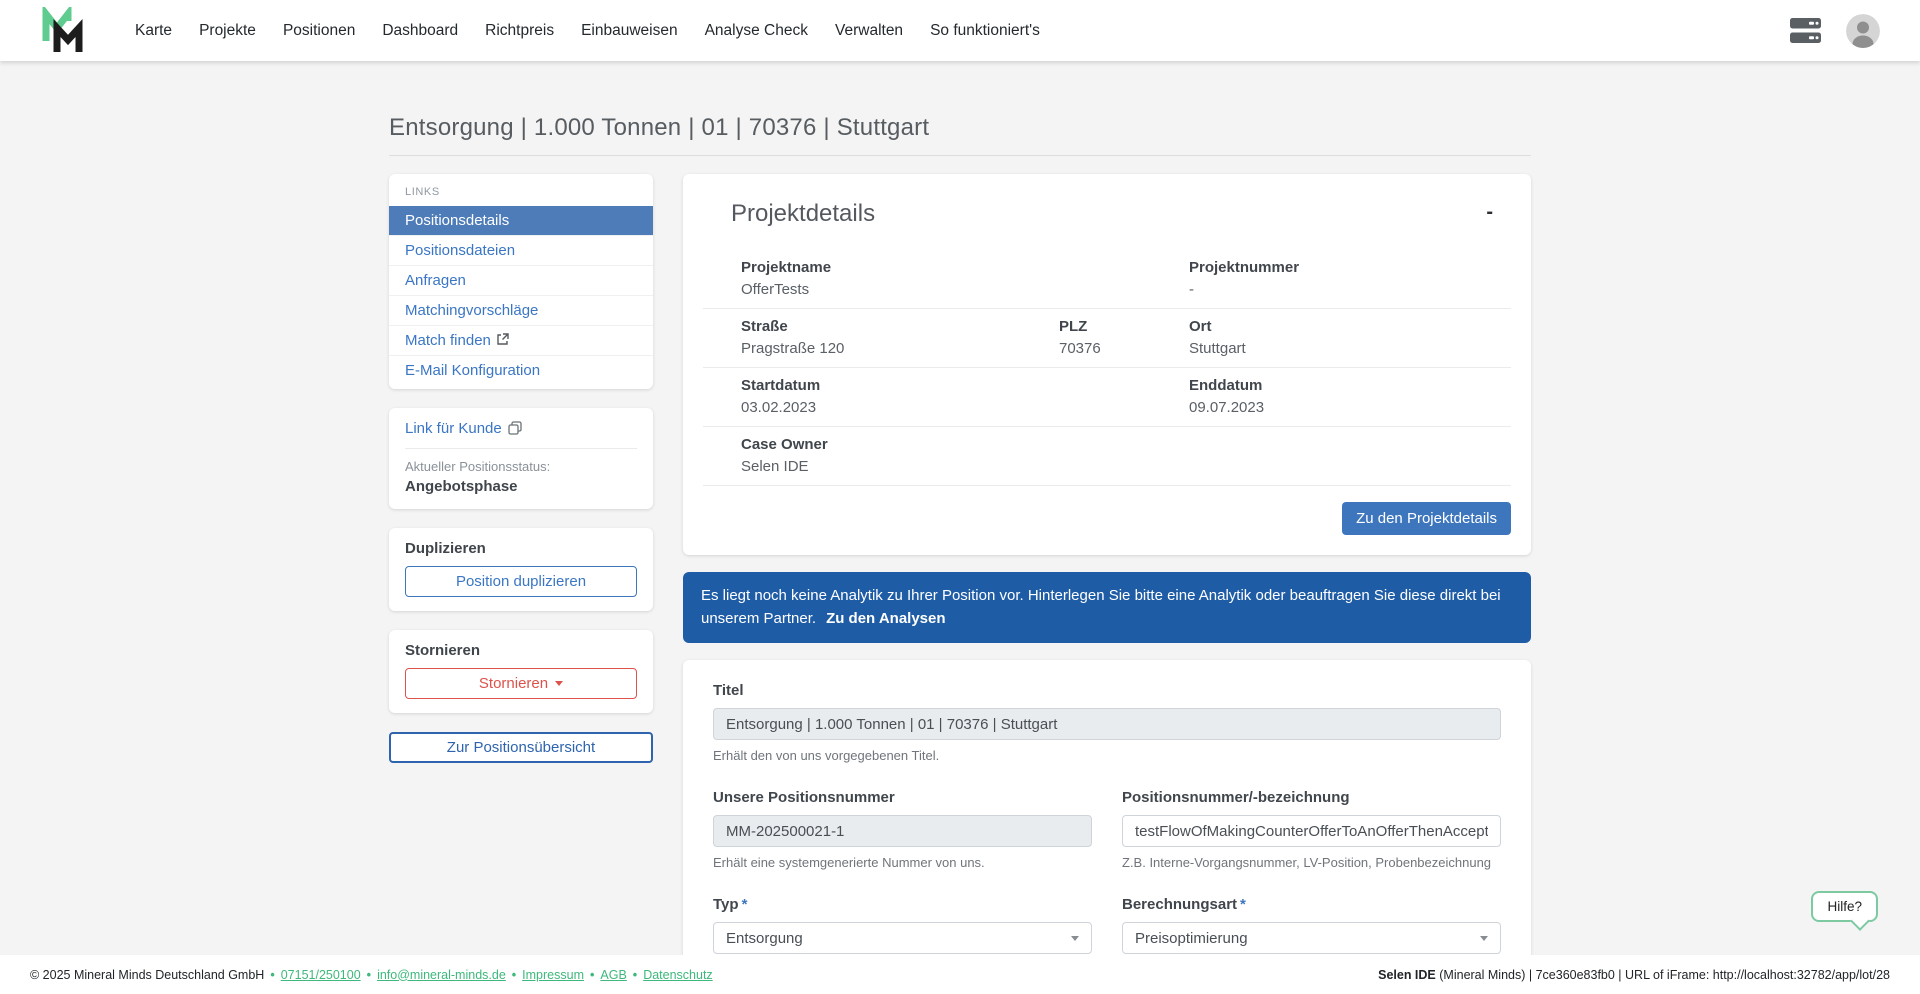 The image size is (1920, 994). Describe the element at coordinates (1350, 337) in the screenshot. I see `field-ort: Ort Stuttgart` at that location.